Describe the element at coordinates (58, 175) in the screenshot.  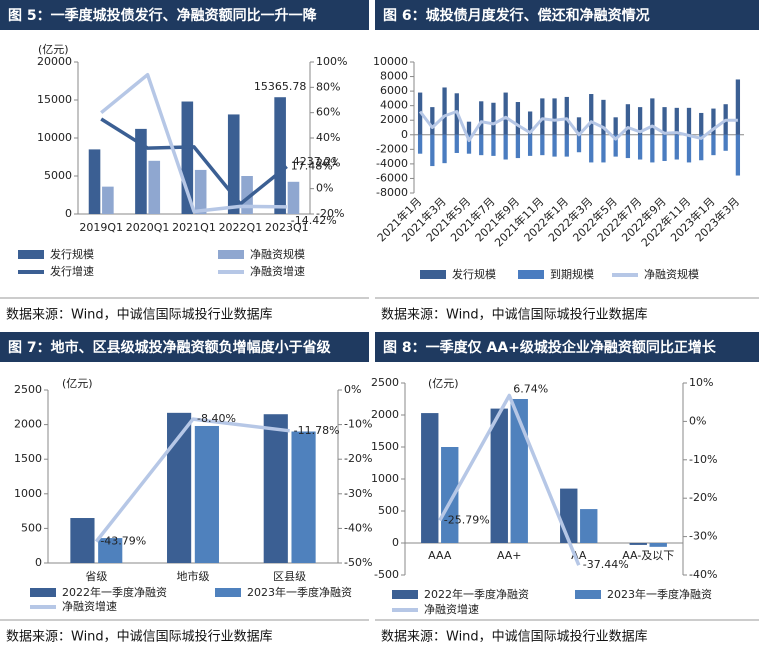
I see `y-tick-label: 5000` at that location.